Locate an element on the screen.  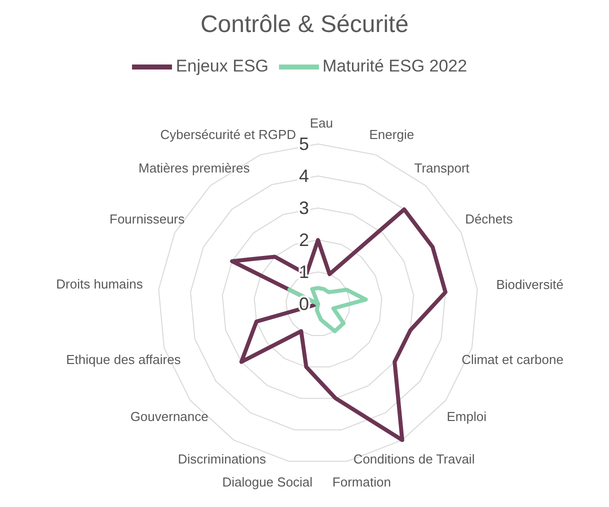
y-tick-label: 4 is located at coordinates (304, 176).